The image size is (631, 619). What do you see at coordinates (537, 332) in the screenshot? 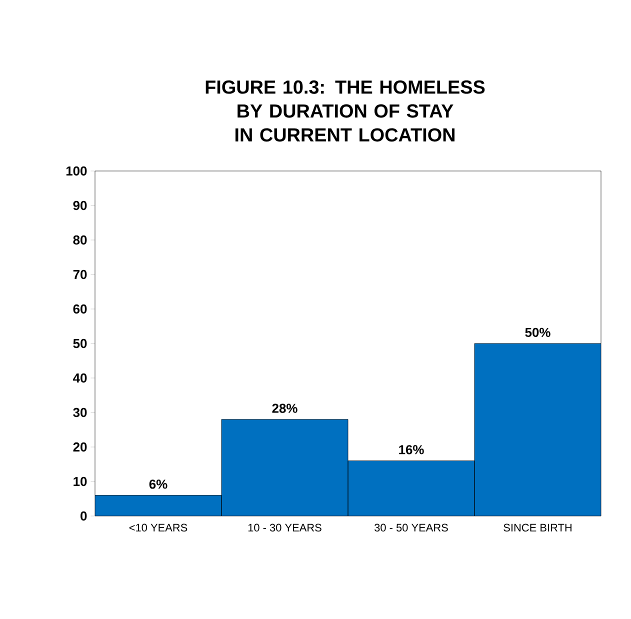
I see `data-label: 50%` at bounding box center [537, 332].